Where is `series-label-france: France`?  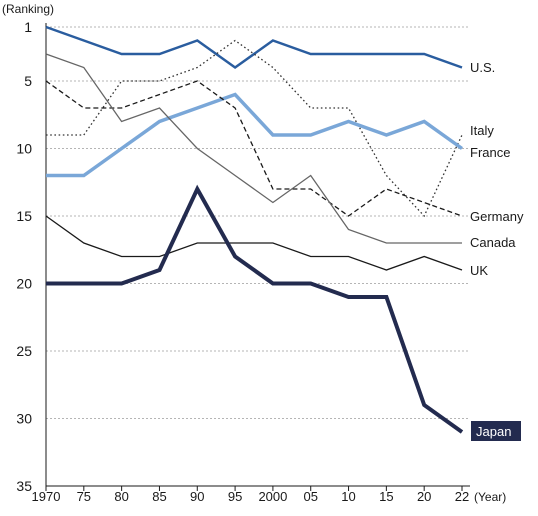
series-label-france: France is located at coordinates (490, 152).